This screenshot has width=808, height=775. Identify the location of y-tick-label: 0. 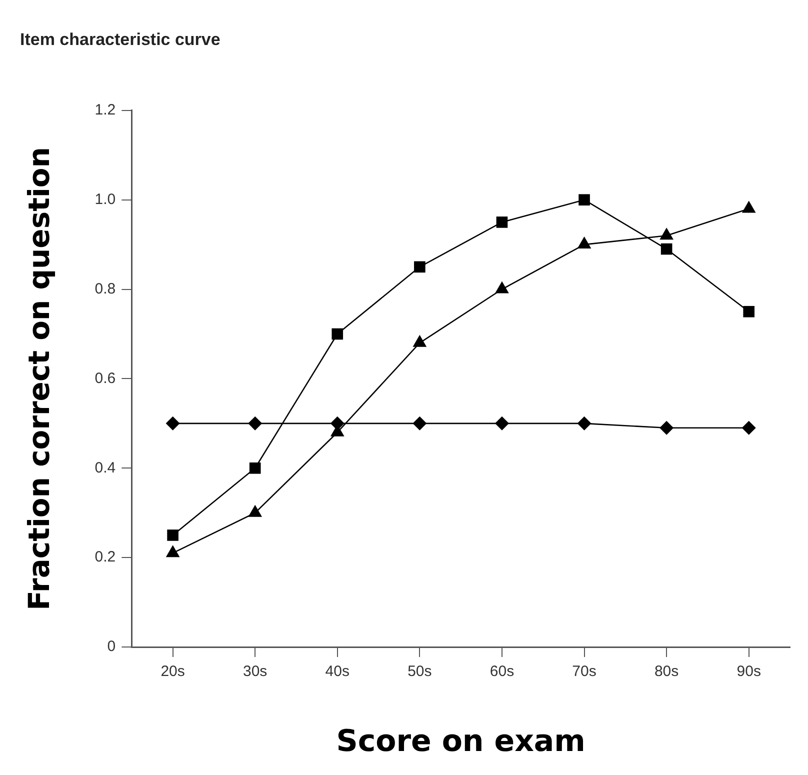
(111, 647).